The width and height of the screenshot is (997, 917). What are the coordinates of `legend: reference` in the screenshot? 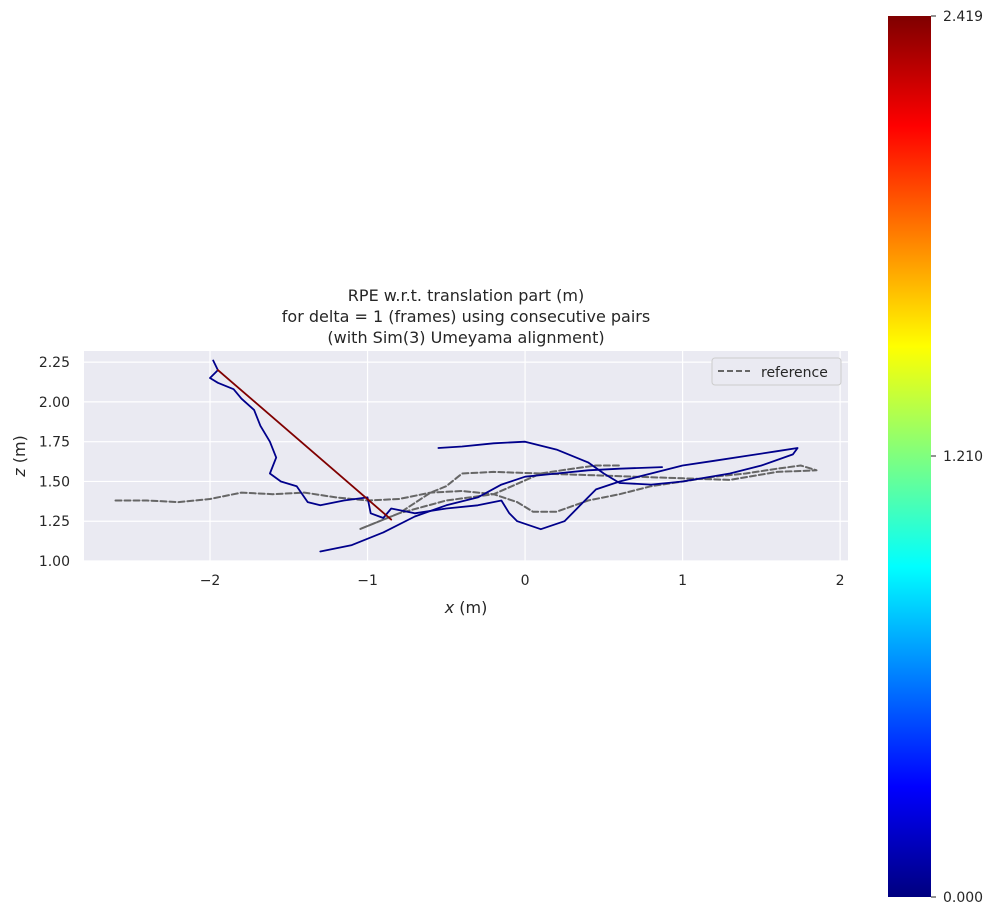 It's located at (776, 371).